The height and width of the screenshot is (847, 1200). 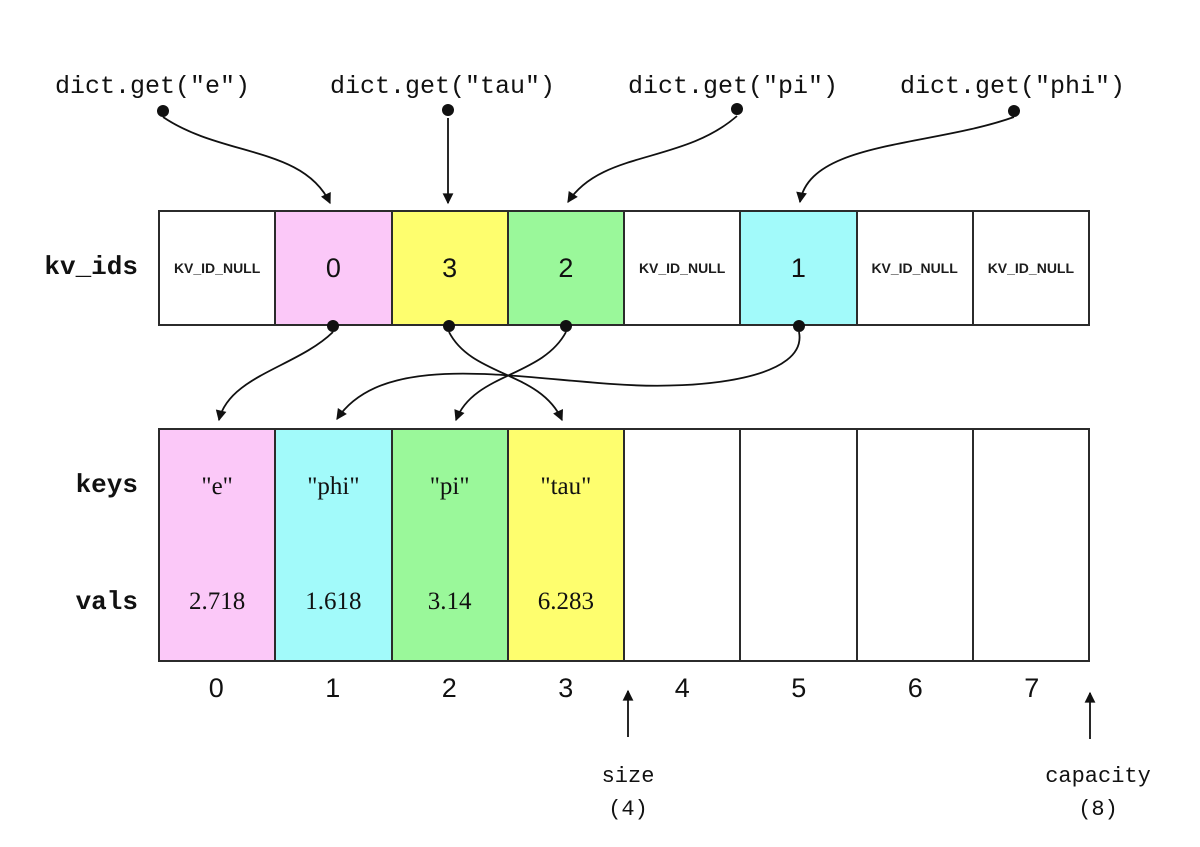 I want to click on vals-cell-2: 3.14, so click(x=450, y=601).